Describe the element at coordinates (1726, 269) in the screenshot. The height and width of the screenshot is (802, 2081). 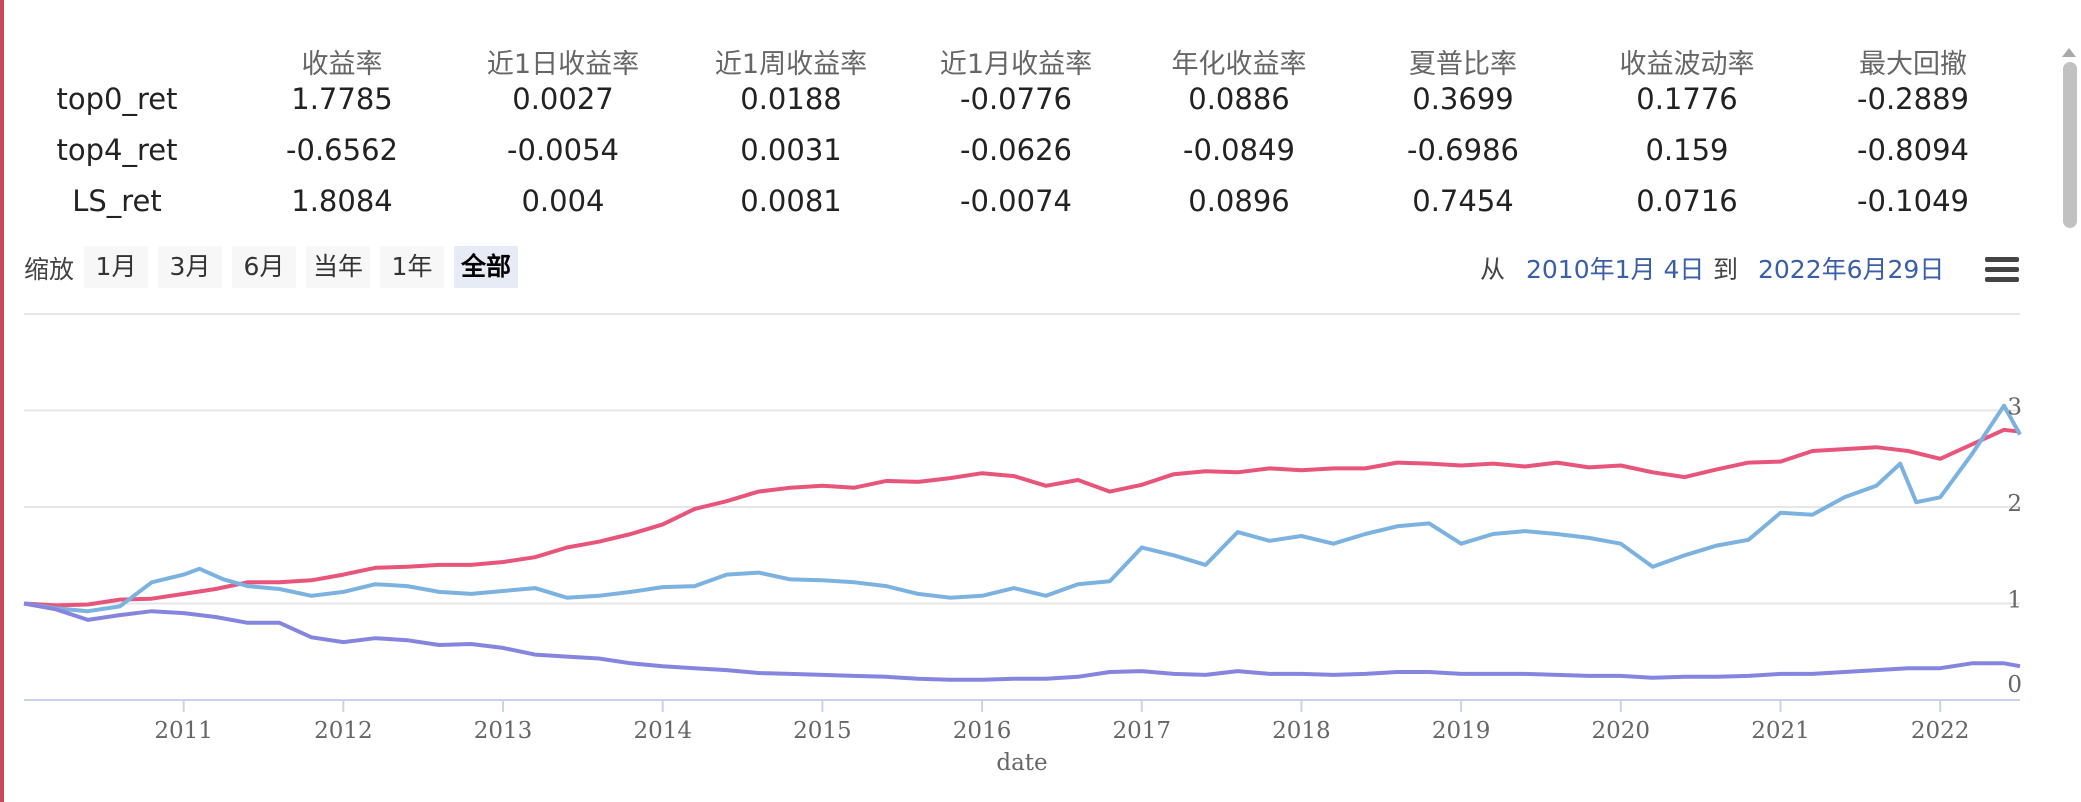
I see `to-label: 到` at that location.